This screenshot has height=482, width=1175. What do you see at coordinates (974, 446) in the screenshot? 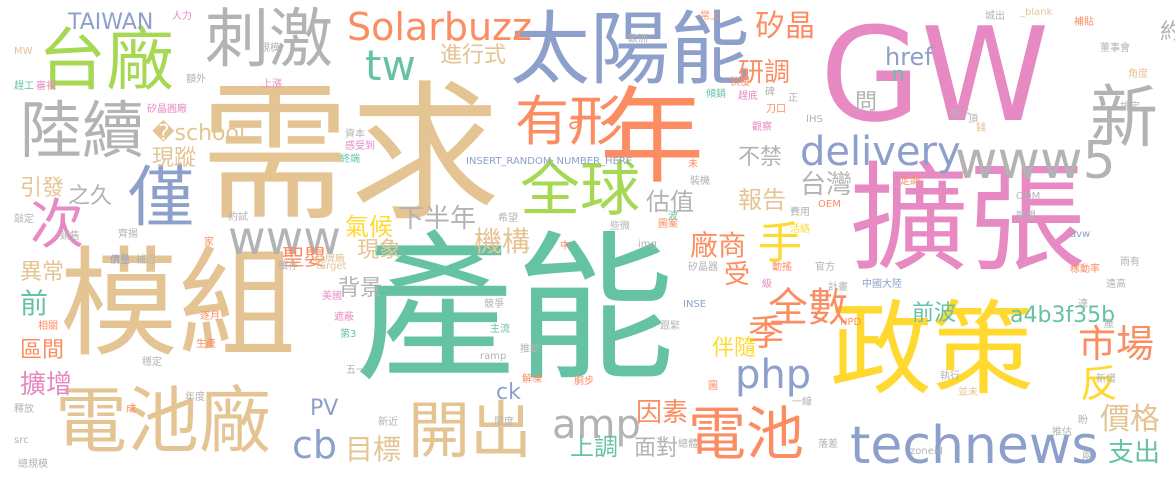
I see `word-technews: technews` at bounding box center [974, 446].